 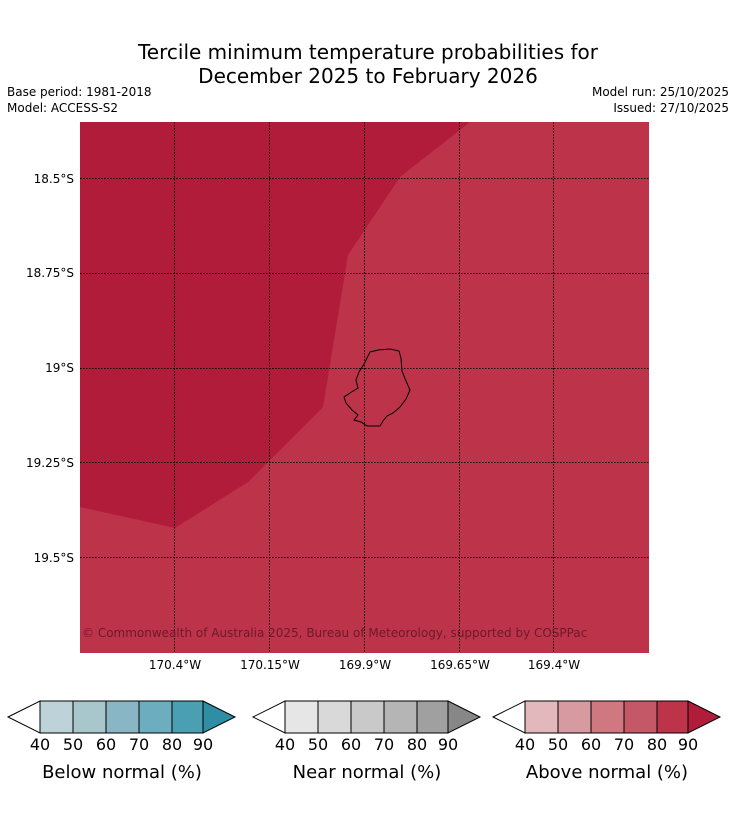 I want to click on lon-label-169-4: 169.4°W, so click(x=554, y=665).